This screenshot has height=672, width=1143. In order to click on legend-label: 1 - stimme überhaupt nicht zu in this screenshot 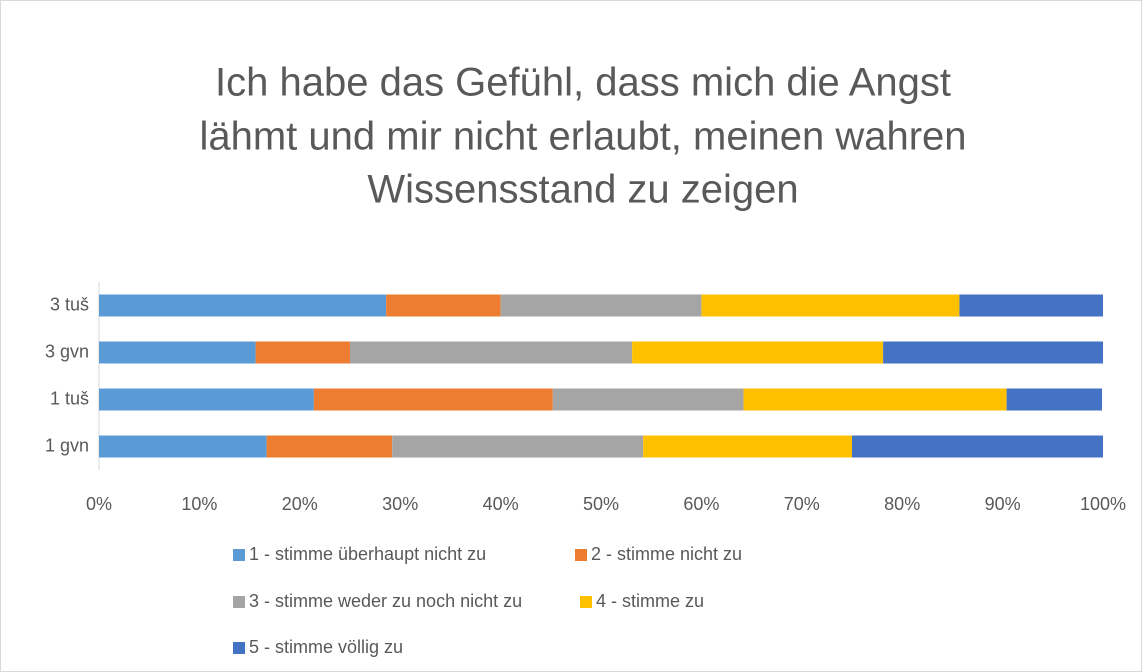, I will do `click(367, 554)`.